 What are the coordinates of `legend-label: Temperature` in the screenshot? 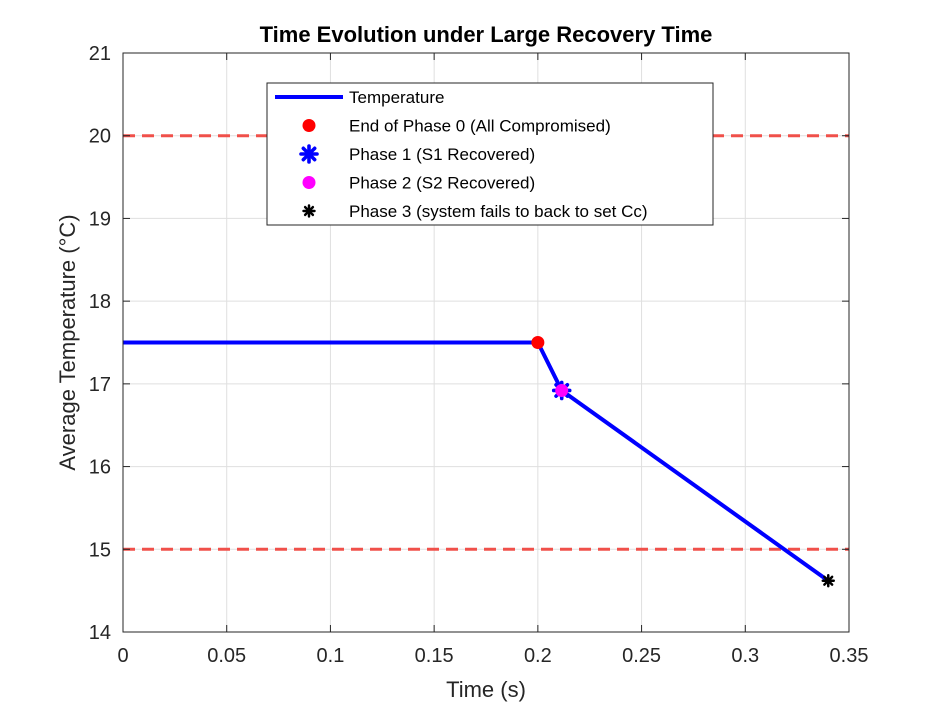 It's located at (396, 97).